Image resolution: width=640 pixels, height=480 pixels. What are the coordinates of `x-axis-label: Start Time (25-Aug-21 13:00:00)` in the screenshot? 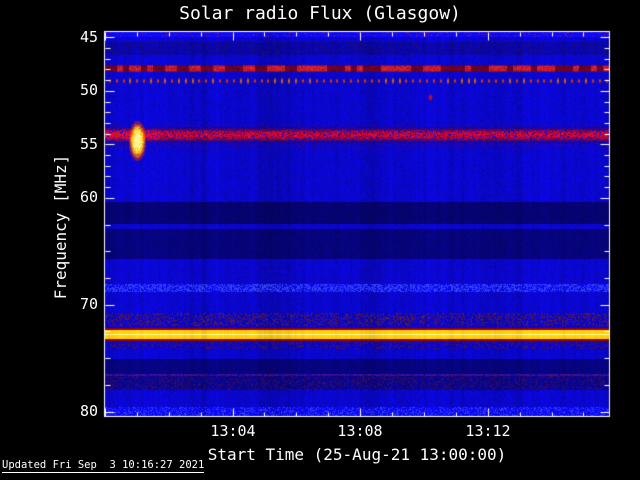 It's located at (357, 454).